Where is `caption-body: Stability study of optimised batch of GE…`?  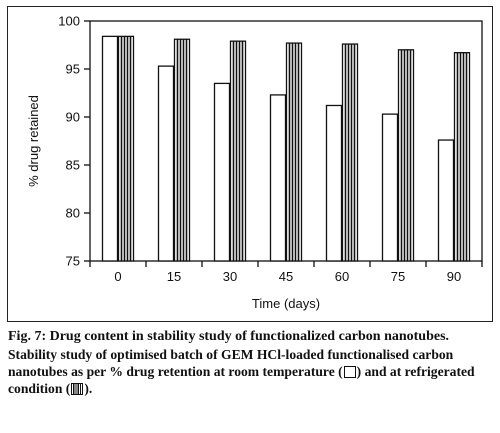
caption-body: Stability study of optimised batch of GE… is located at coordinates (250, 371).